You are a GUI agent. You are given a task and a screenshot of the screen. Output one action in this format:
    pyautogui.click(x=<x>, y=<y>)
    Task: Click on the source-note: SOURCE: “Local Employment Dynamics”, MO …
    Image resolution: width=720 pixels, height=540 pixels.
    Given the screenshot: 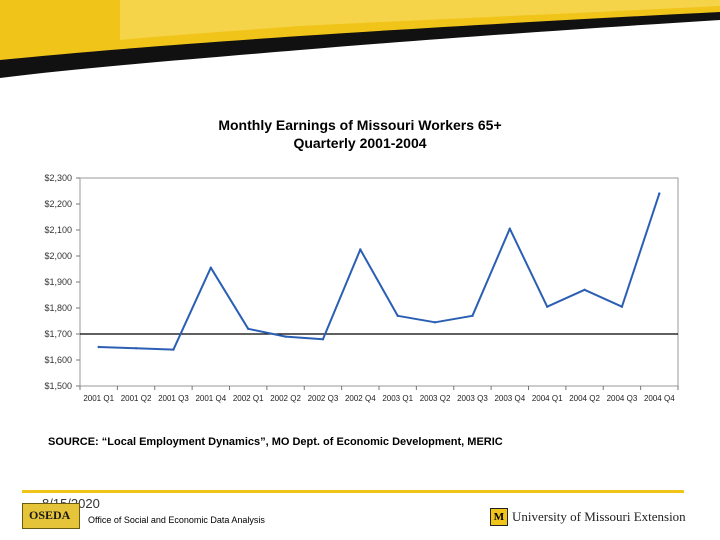 What is the action you would take?
    pyautogui.click(x=275, y=442)
    